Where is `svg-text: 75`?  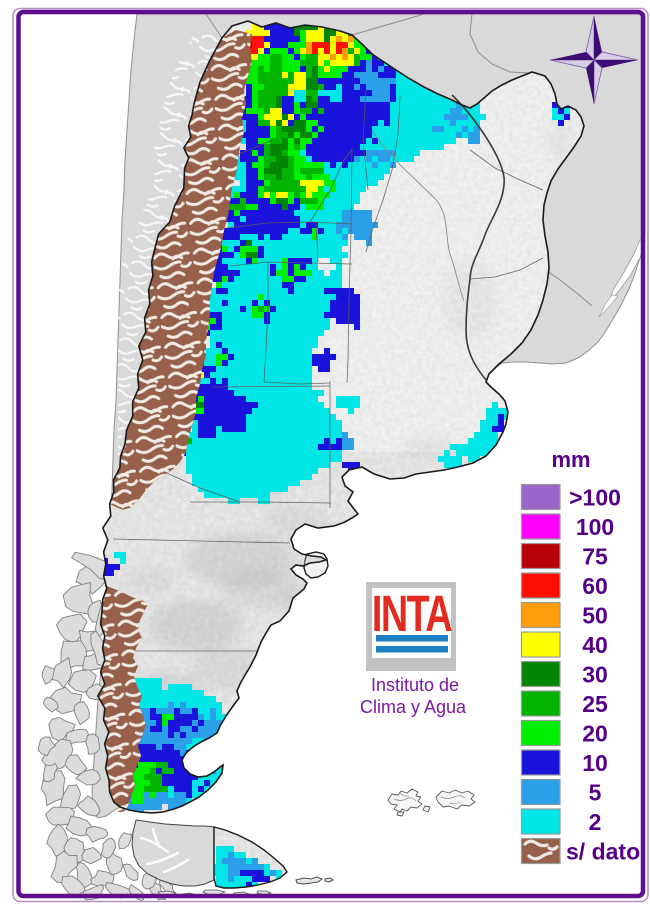
svg-text: 75 is located at coordinates (595, 557).